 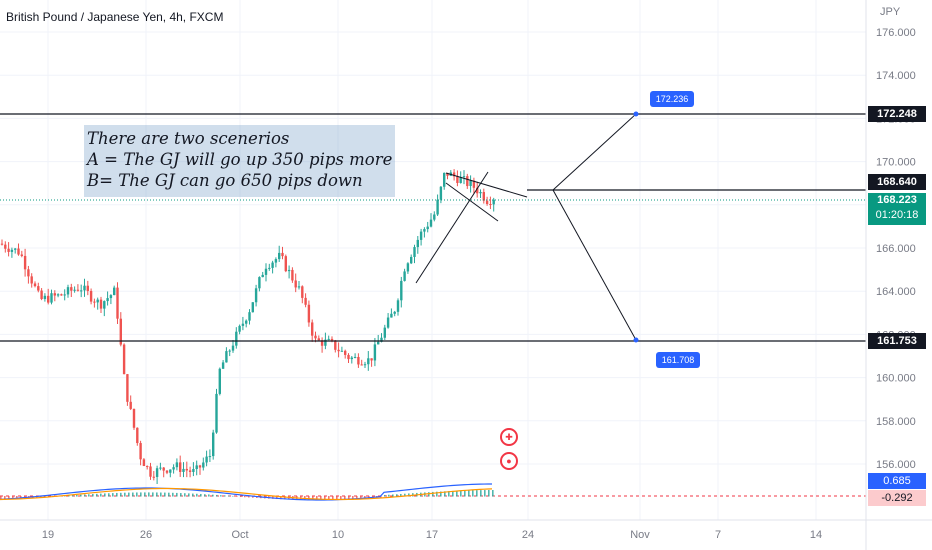 I want to click on pennant-lower-line, so click(x=472, y=202).